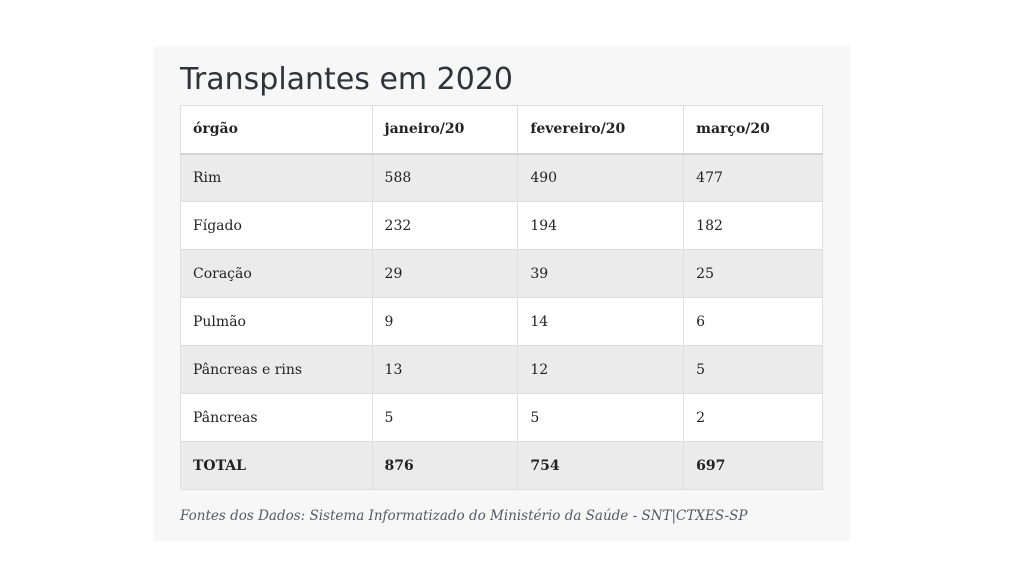  I want to click on cell-value: 477, so click(753, 177).